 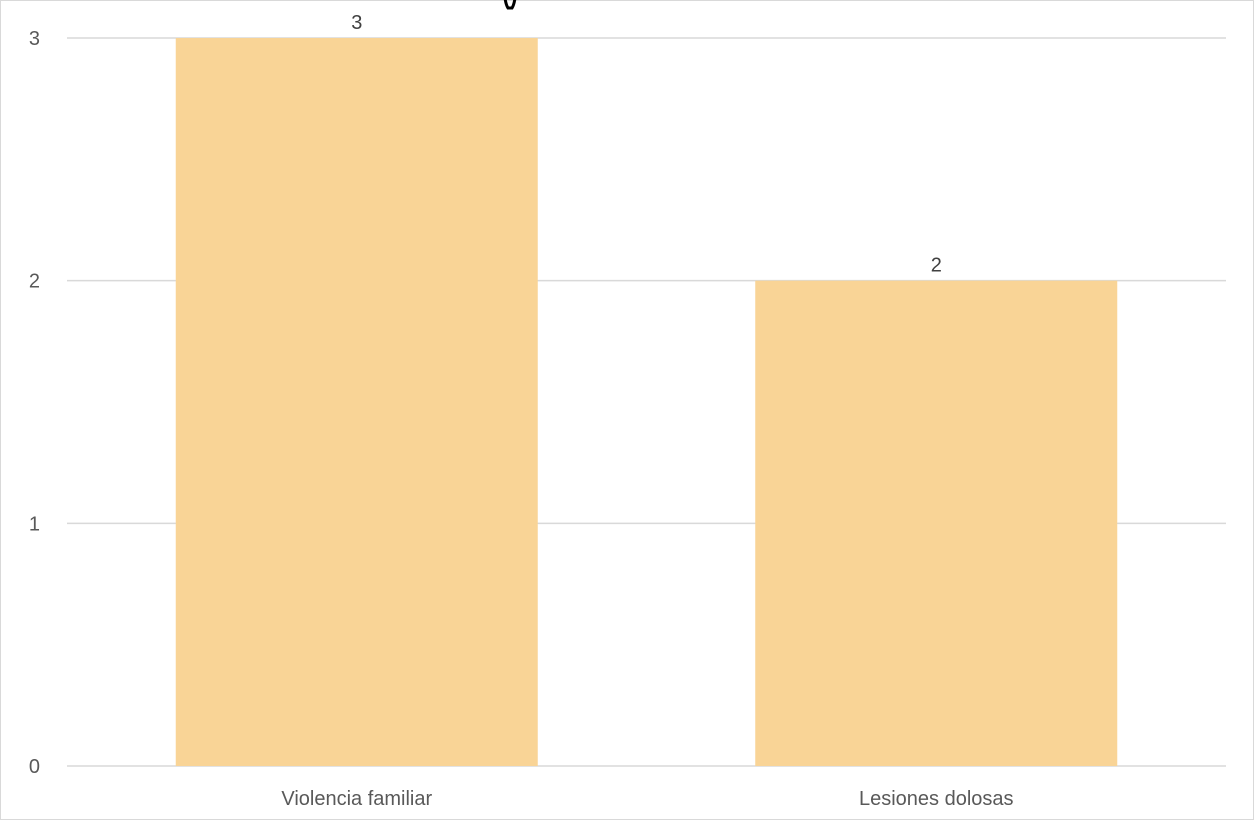 What do you see at coordinates (356, 23) in the screenshot?
I see `data-label: 3` at bounding box center [356, 23].